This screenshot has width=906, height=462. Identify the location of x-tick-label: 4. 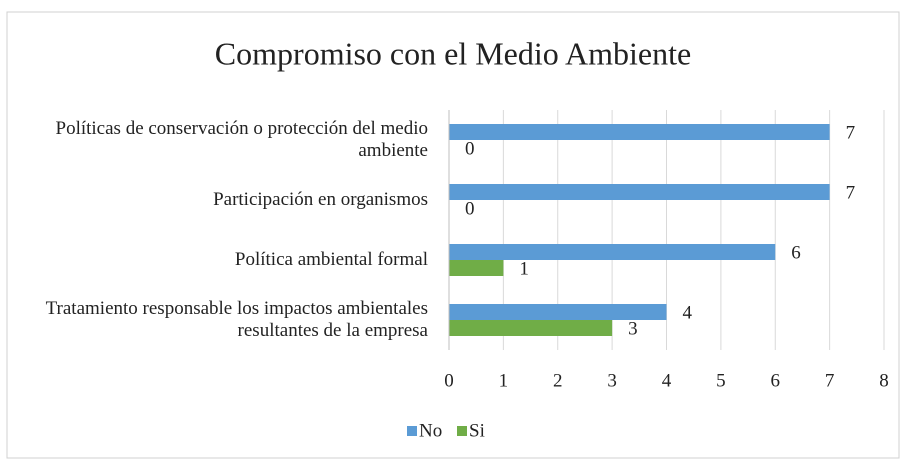
(667, 380).